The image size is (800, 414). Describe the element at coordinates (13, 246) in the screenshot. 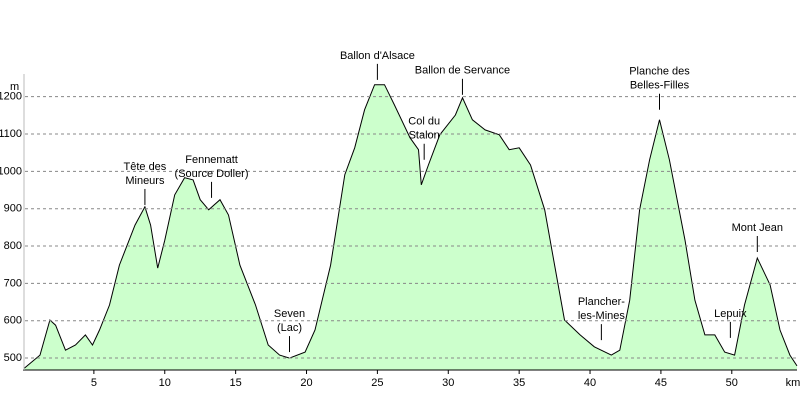

I see `y-tick-label: 800` at that location.